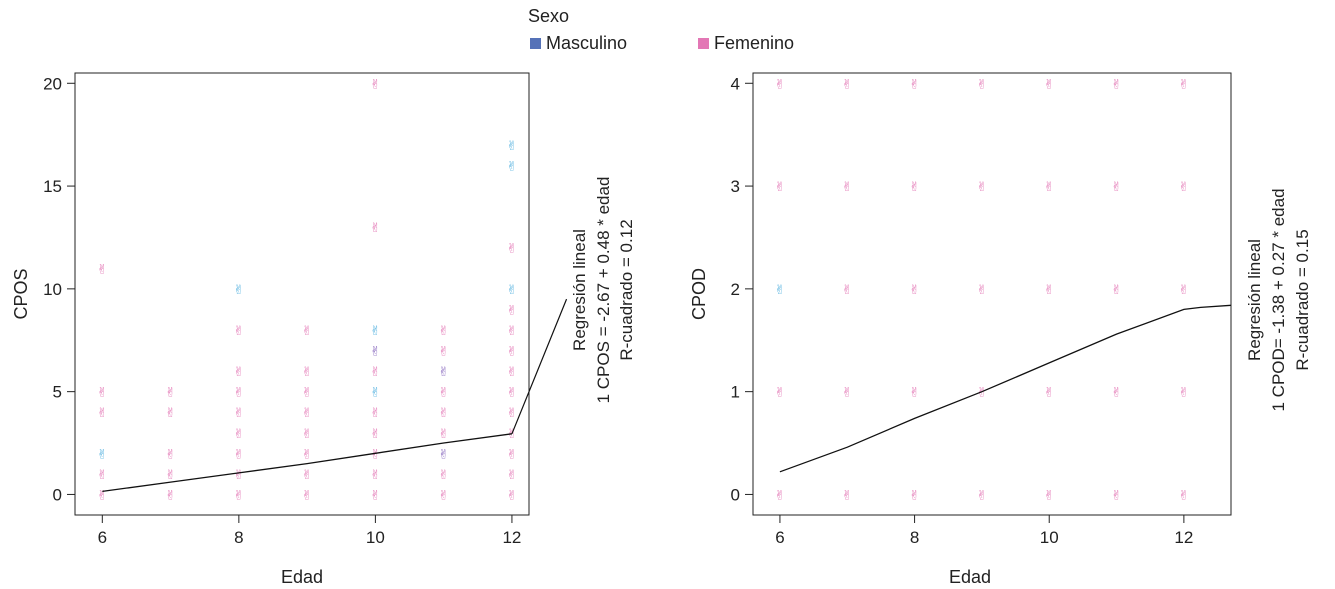  Describe the element at coordinates (52, 83) in the screenshot. I see `y-tick-label: 20` at that location.